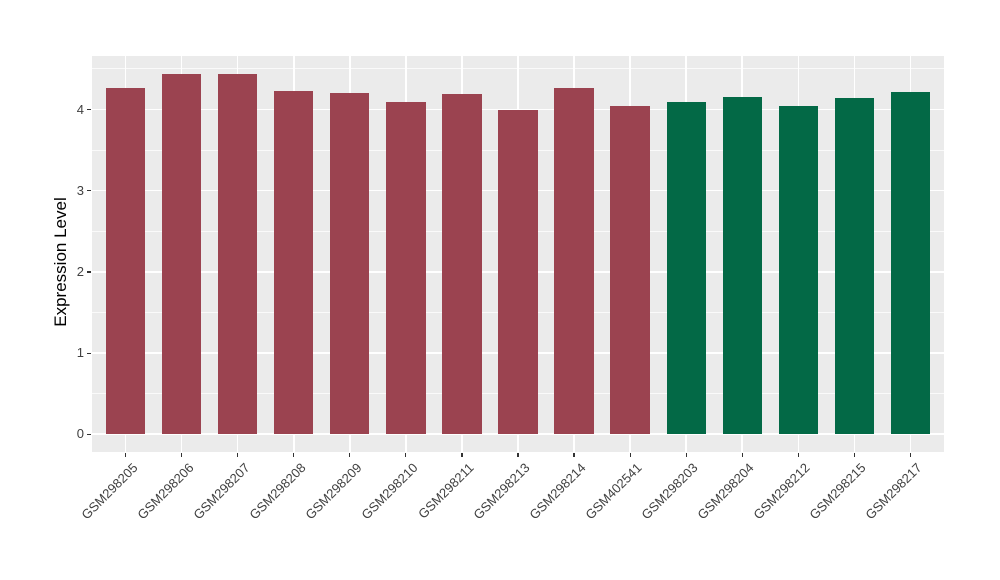  What do you see at coordinates (109, 491) in the screenshot?
I see `x-tick-label: GSM298205` at bounding box center [109, 491].